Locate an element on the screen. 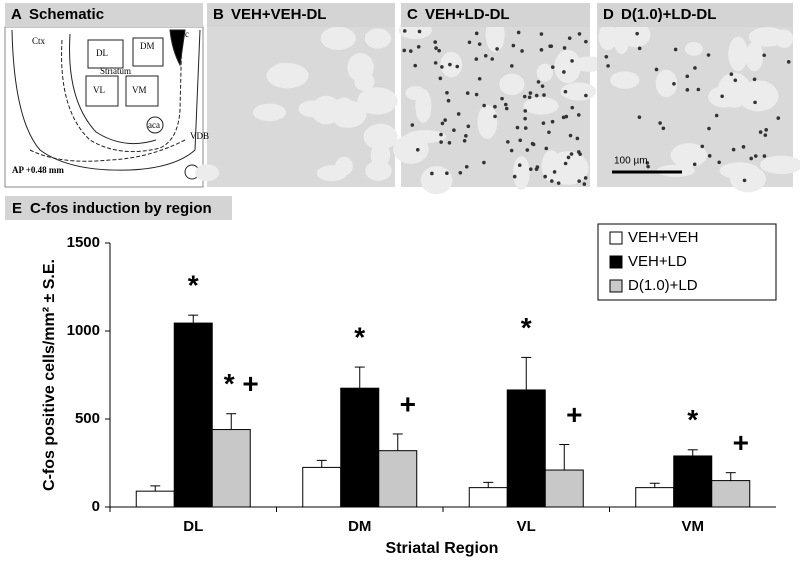 The height and width of the screenshot is (564, 800). chart-title: C-fos induction by region is located at coordinates (121, 208).